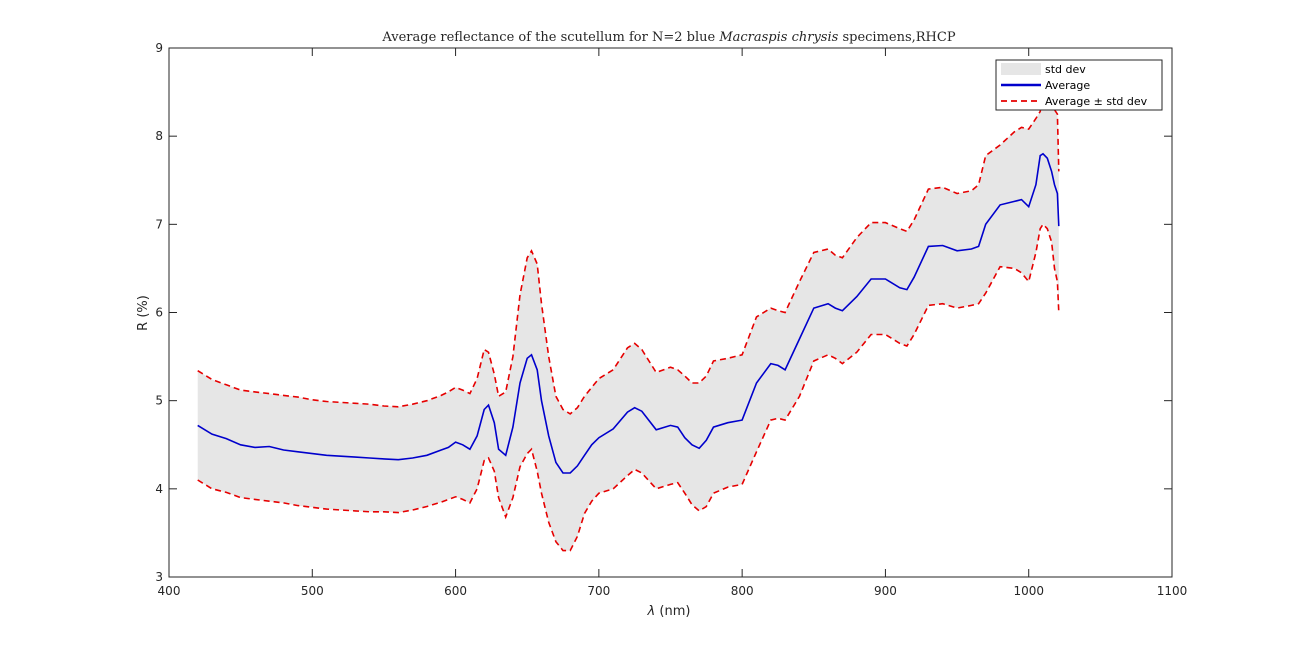  What do you see at coordinates (159, 313) in the screenshot?
I see `y-tick-label: 6` at bounding box center [159, 313].